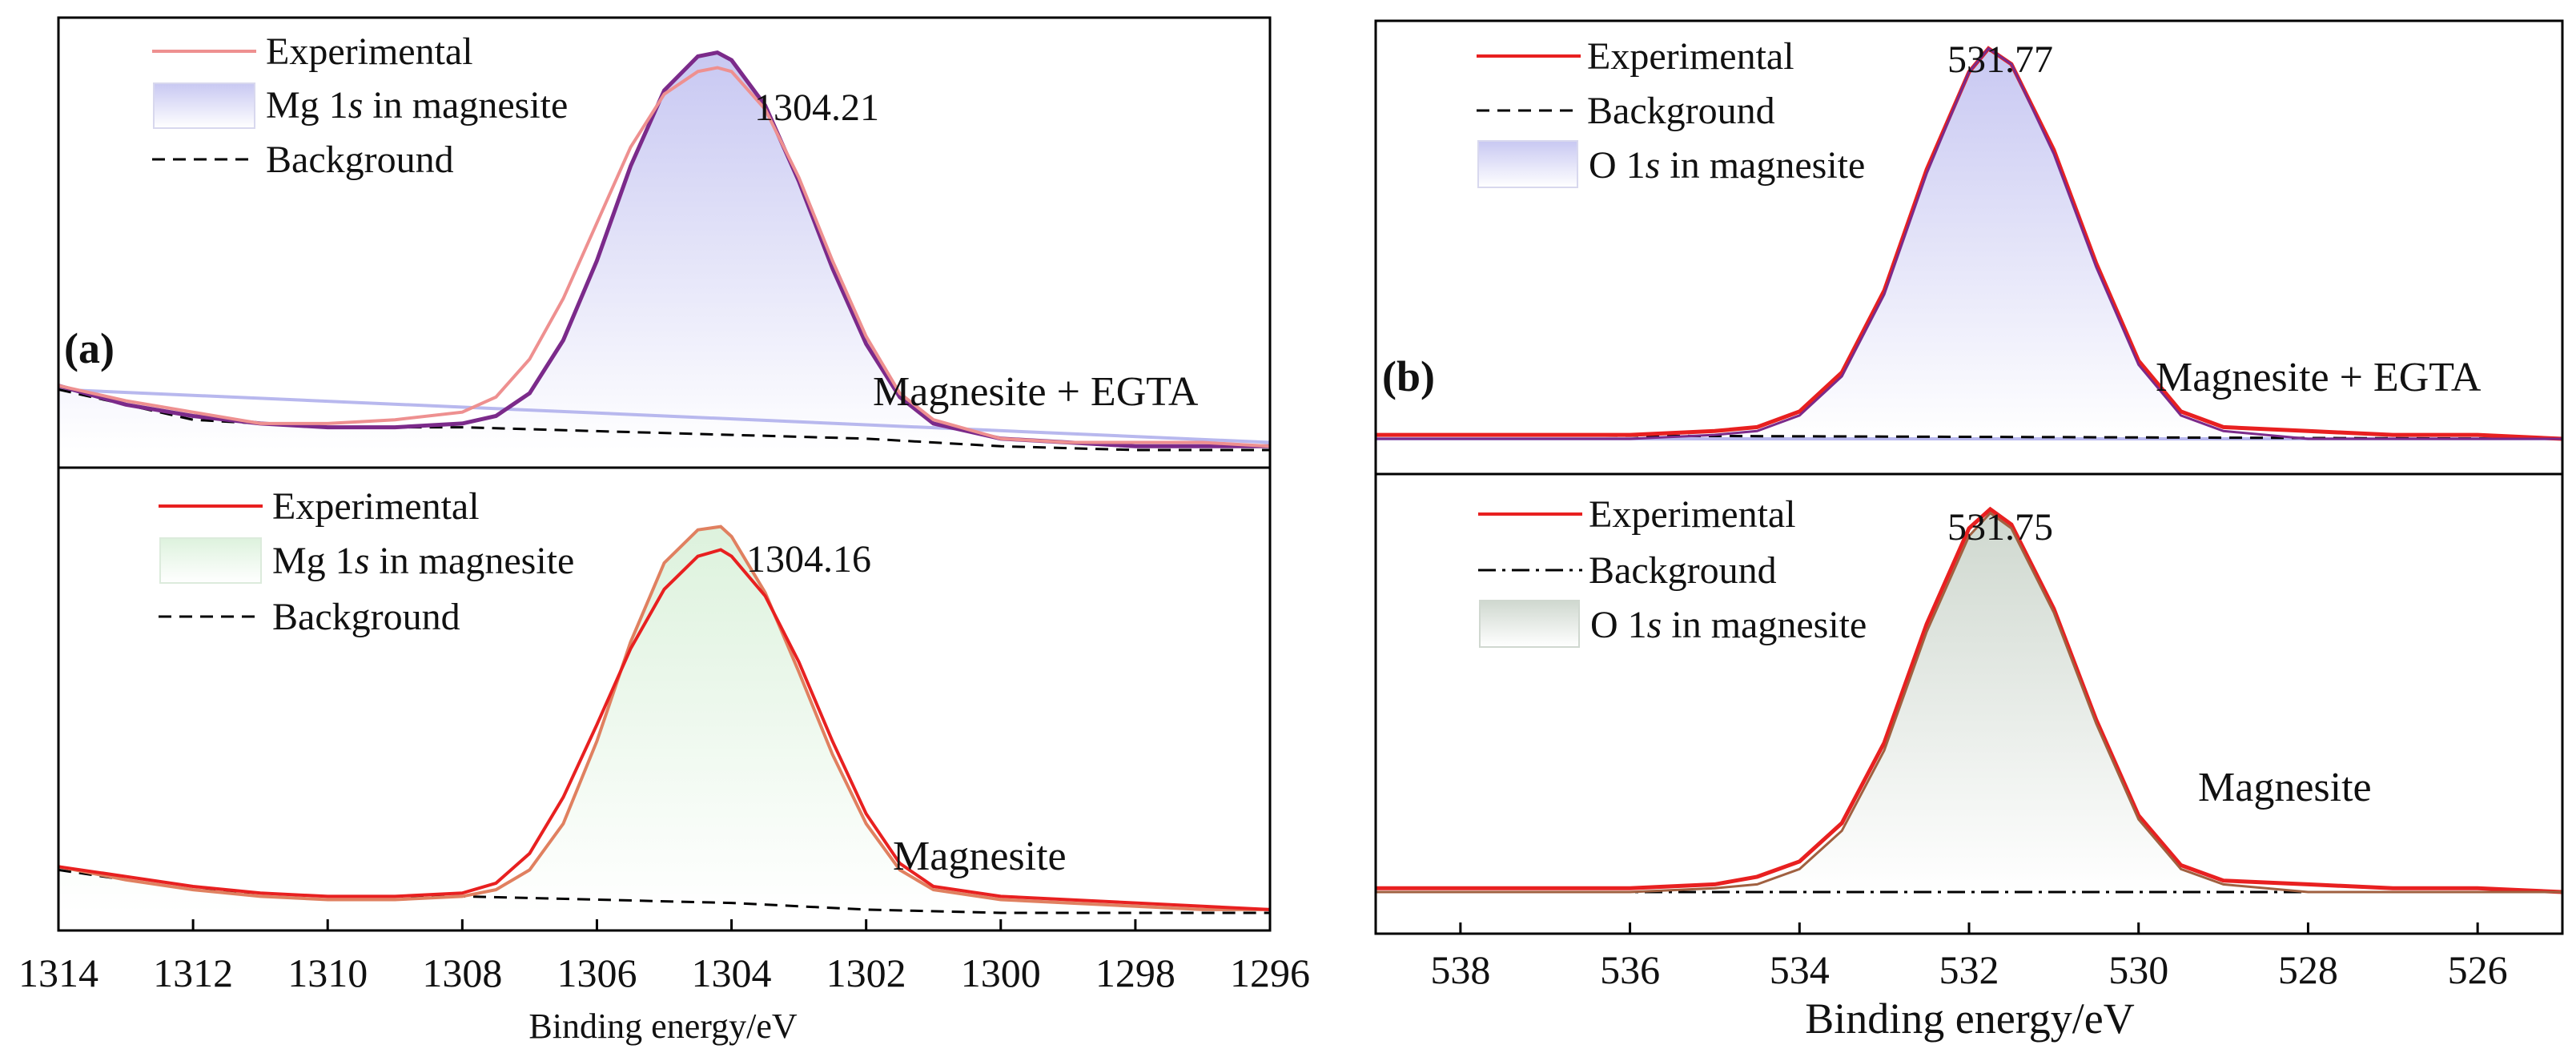 This screenshot has width=2576, height=1061. What do you see at coordinates (210, 560) in the screenshot?
I see `a-bottom-legend-fill-swatch` at bounding box center [210, 560].